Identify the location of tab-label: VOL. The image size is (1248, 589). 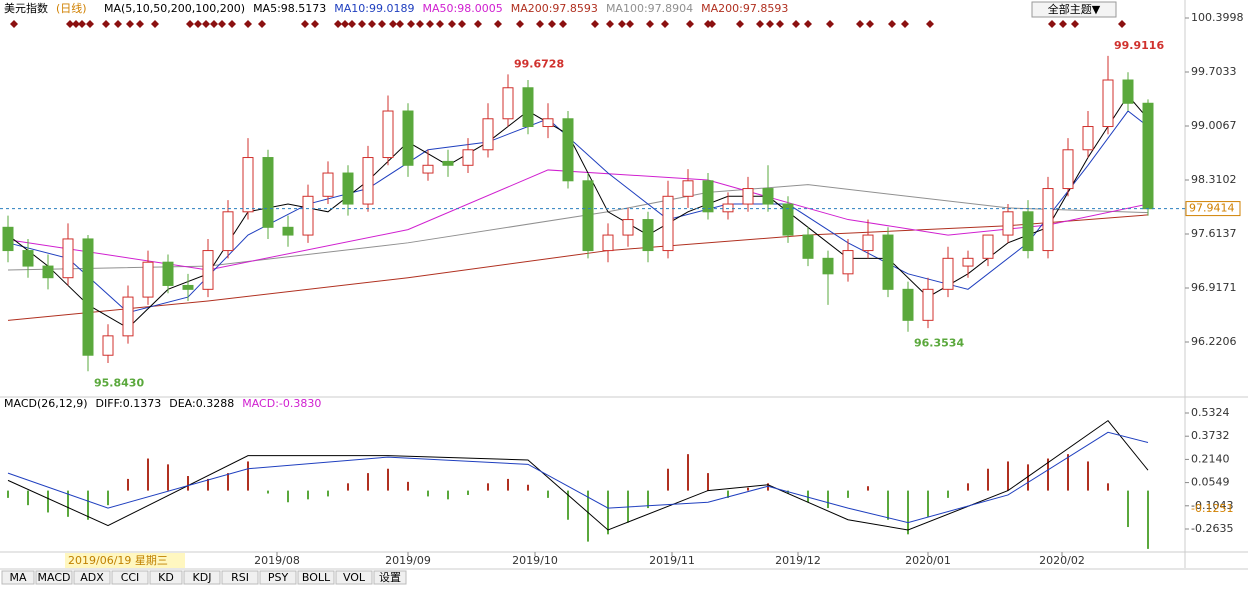
(354, 577).